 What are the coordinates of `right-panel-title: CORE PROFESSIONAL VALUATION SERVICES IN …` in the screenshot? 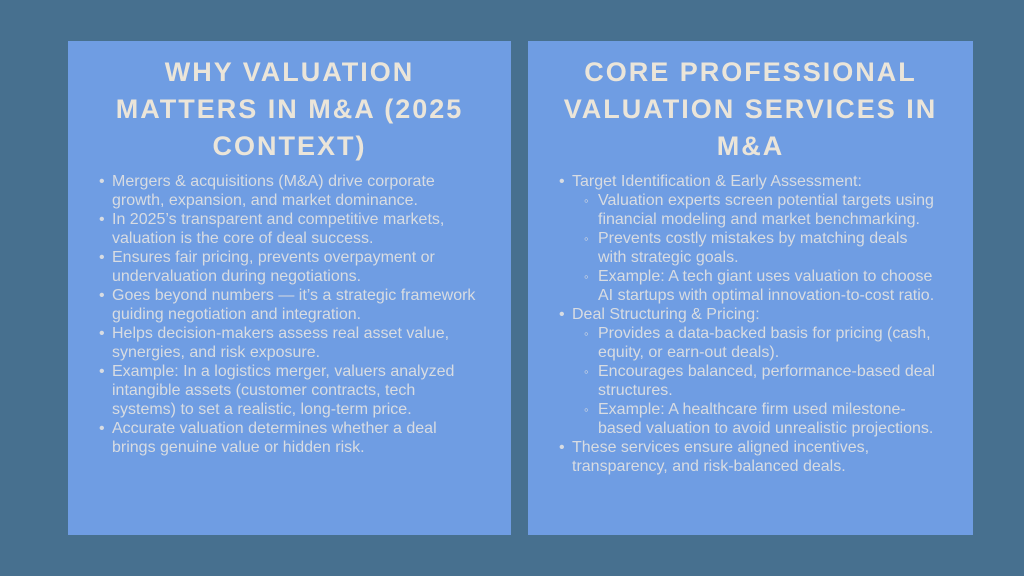 It's located at (750, 109).